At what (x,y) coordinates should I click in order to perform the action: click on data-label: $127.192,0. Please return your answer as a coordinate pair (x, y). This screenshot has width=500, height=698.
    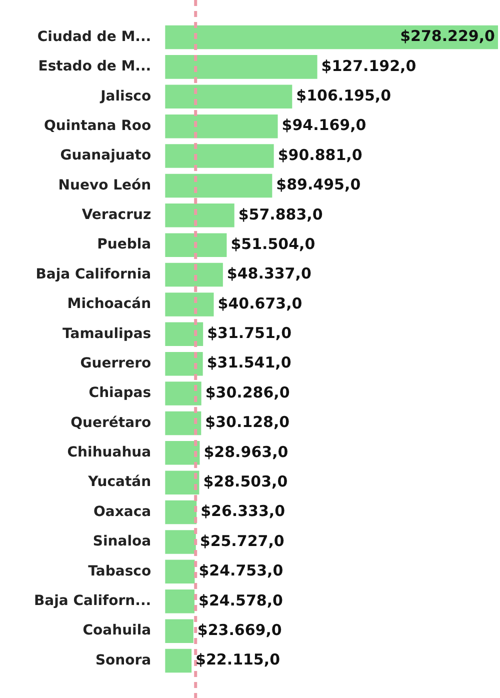
    Looking at the image, I should click on (368, 65).